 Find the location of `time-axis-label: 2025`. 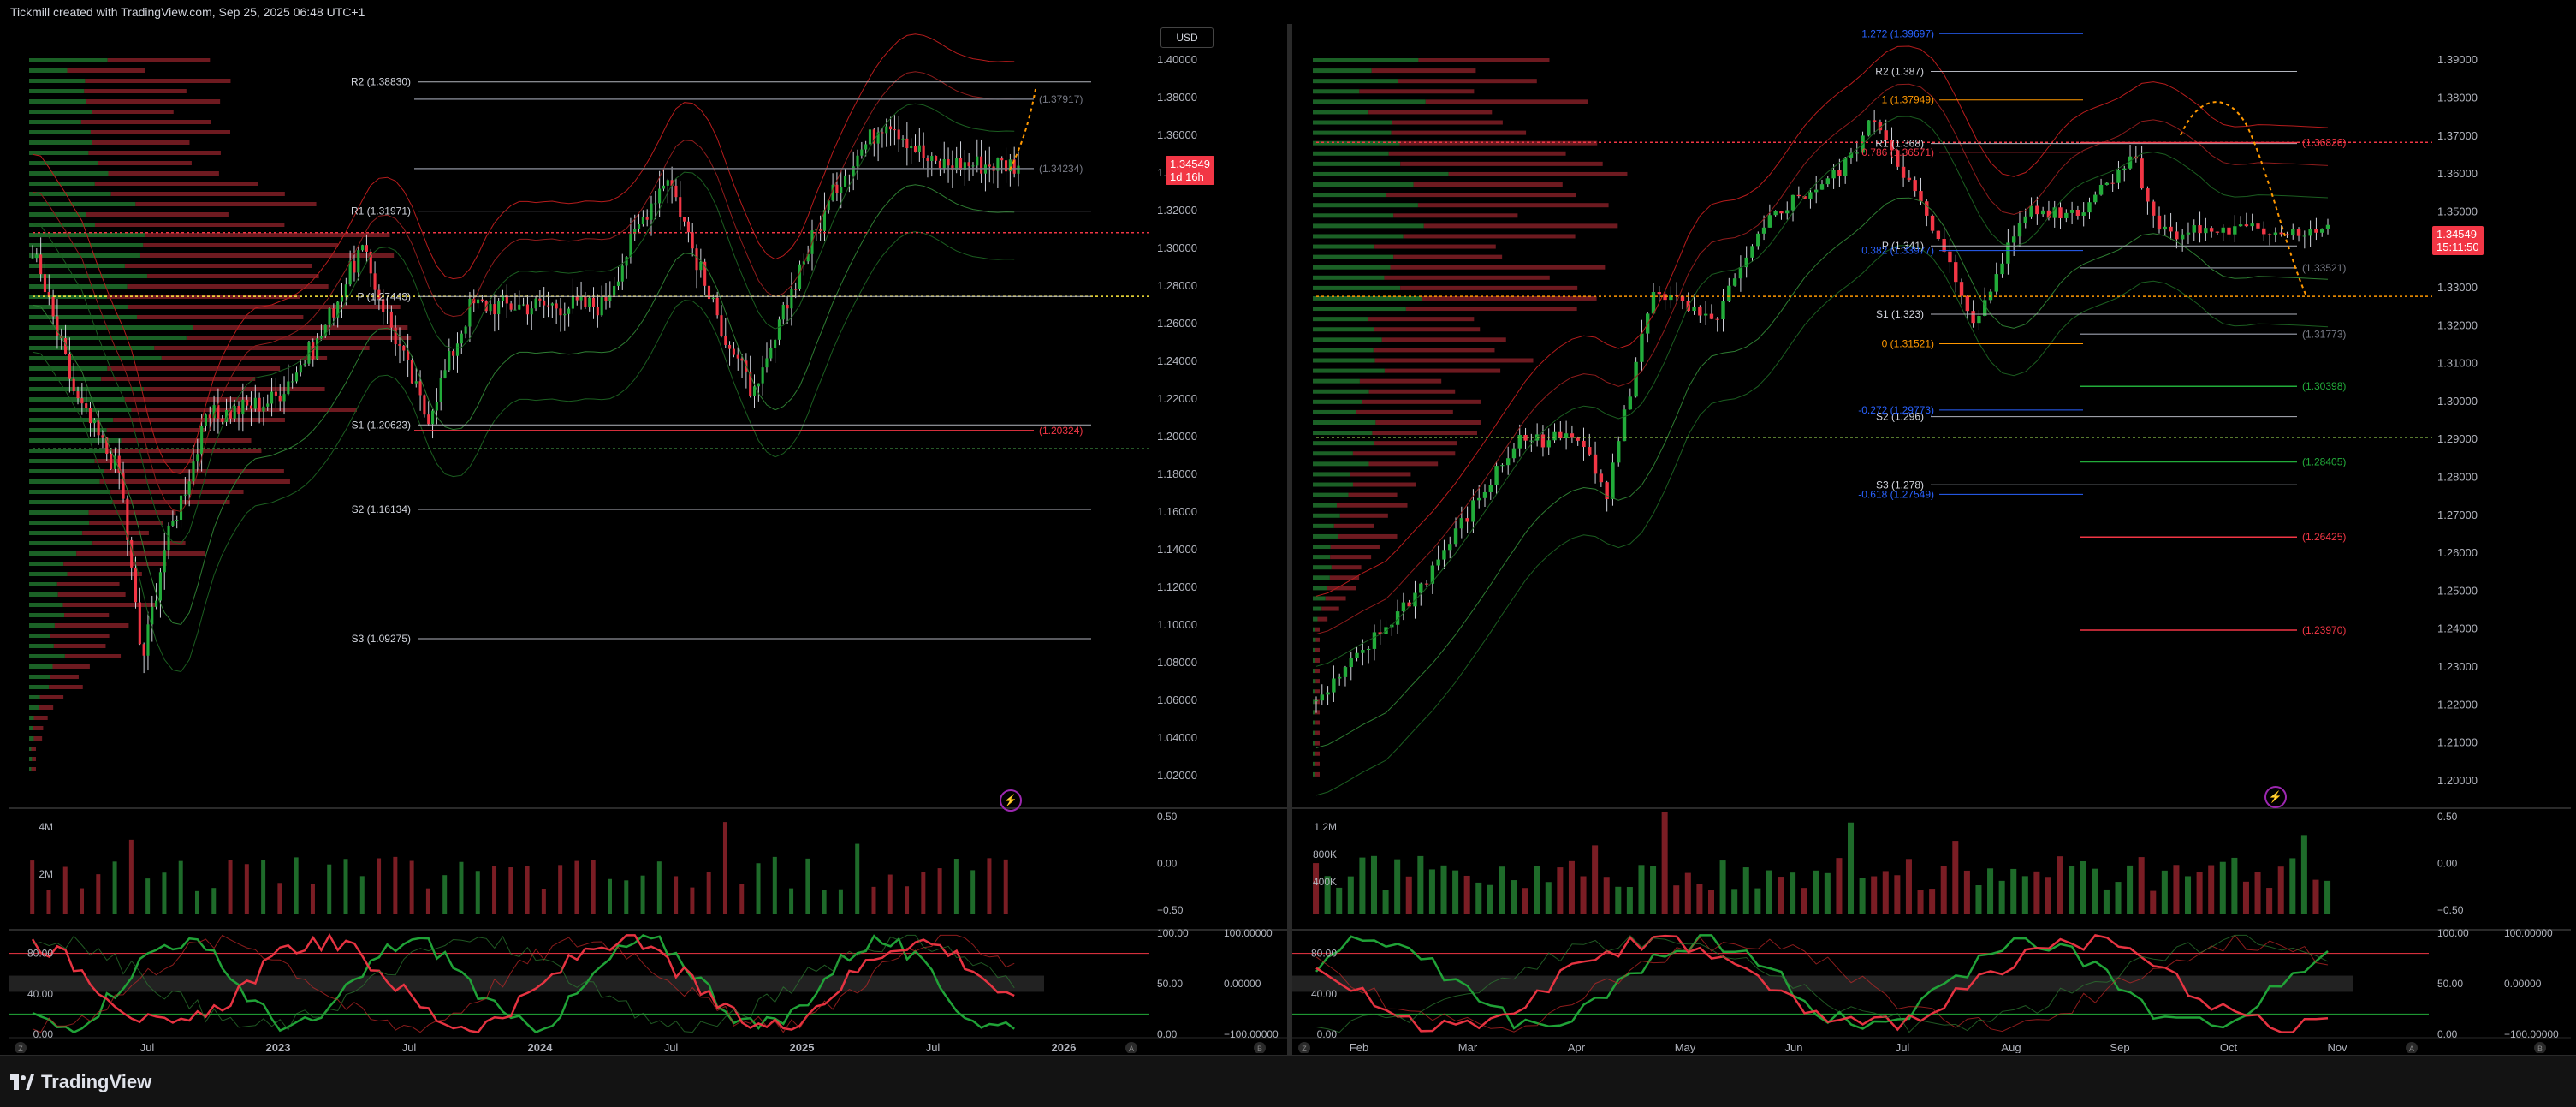

time-axis-label: 2025 is located at coordinates (802, 1047).